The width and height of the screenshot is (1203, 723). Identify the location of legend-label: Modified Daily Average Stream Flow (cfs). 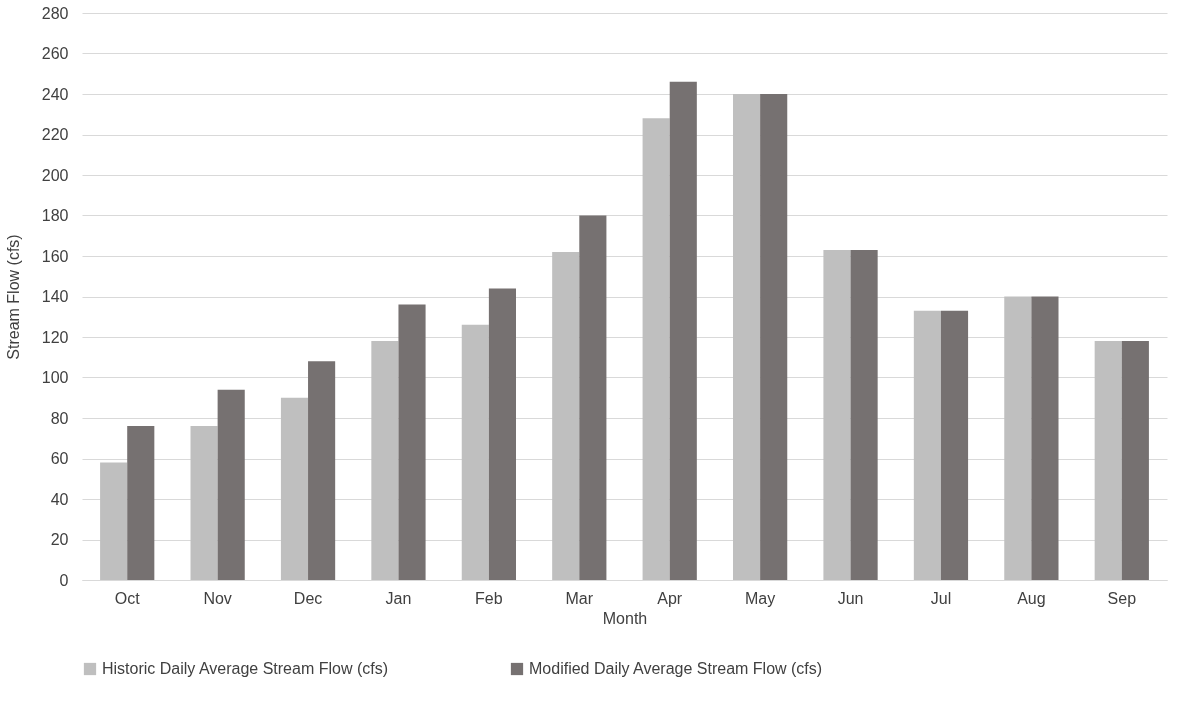
(676, 668).